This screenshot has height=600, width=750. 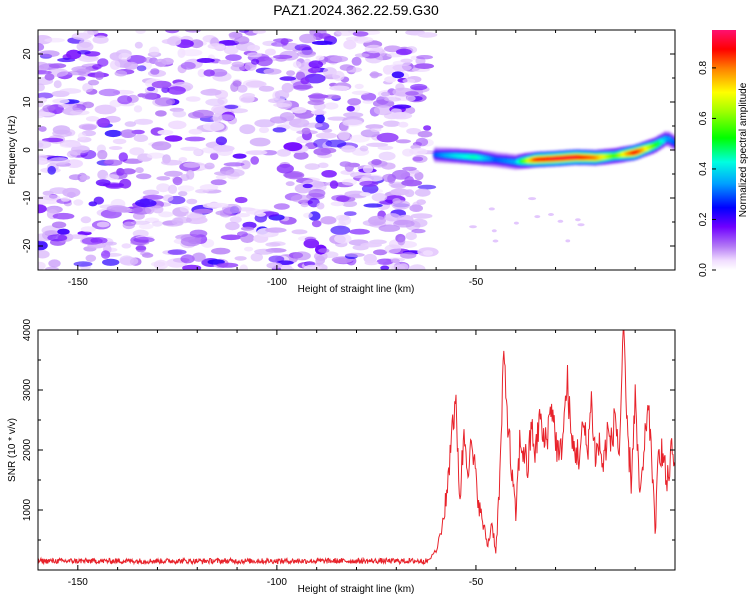 I want to click on x-tick-label: -100, so click(x=277, y=282).